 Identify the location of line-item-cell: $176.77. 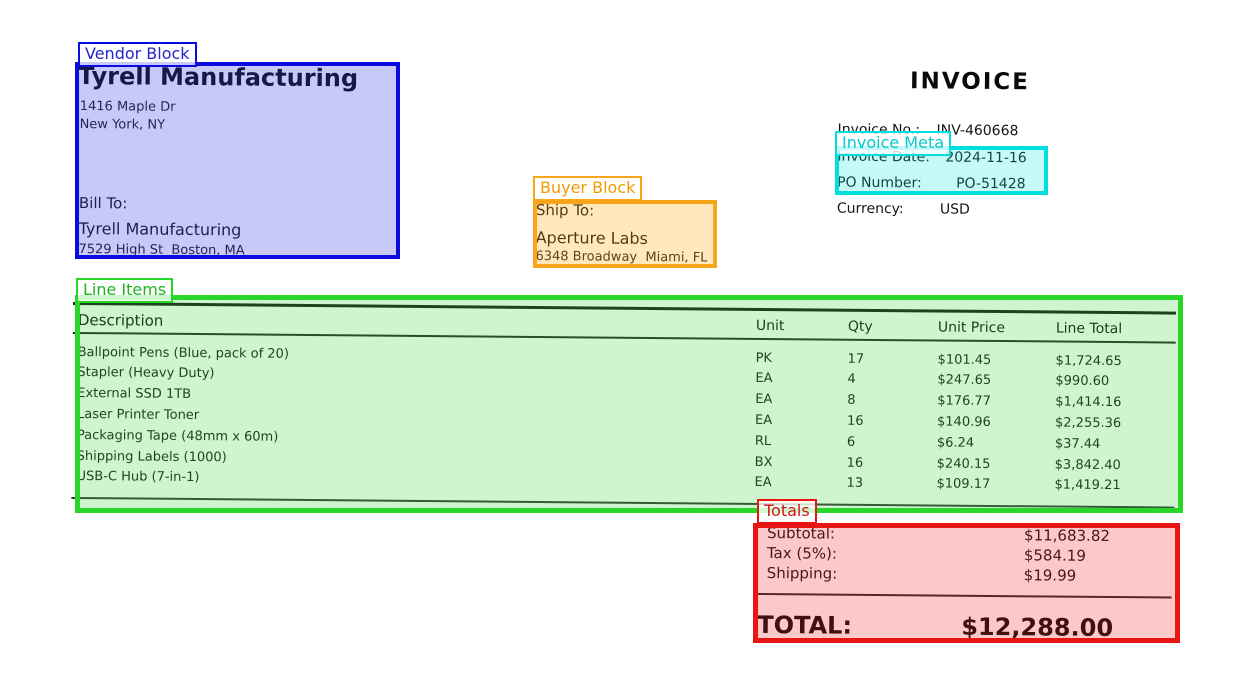
(964, 401).